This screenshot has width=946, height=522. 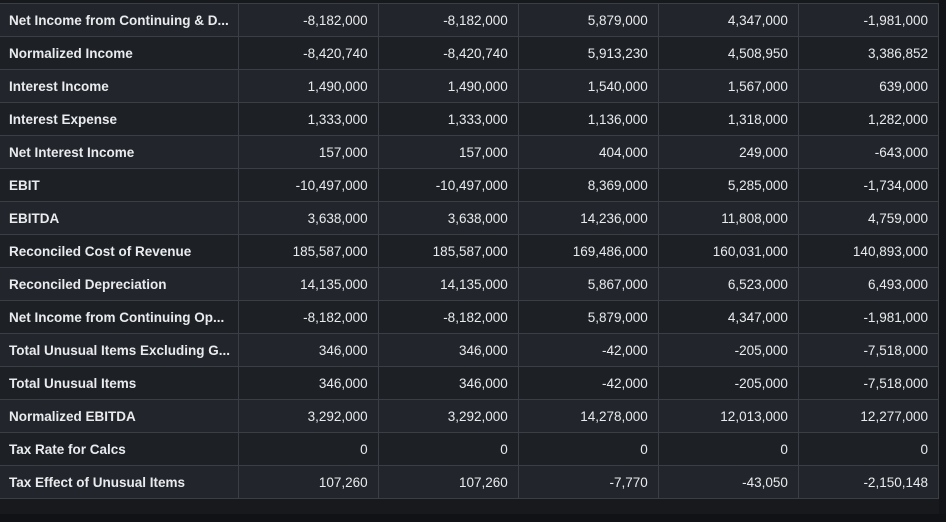 What do you see at coordinates (588, 53) in the screenshot?
I see `table-cell-value: 5,913,230` at bounding box center [588, 53].